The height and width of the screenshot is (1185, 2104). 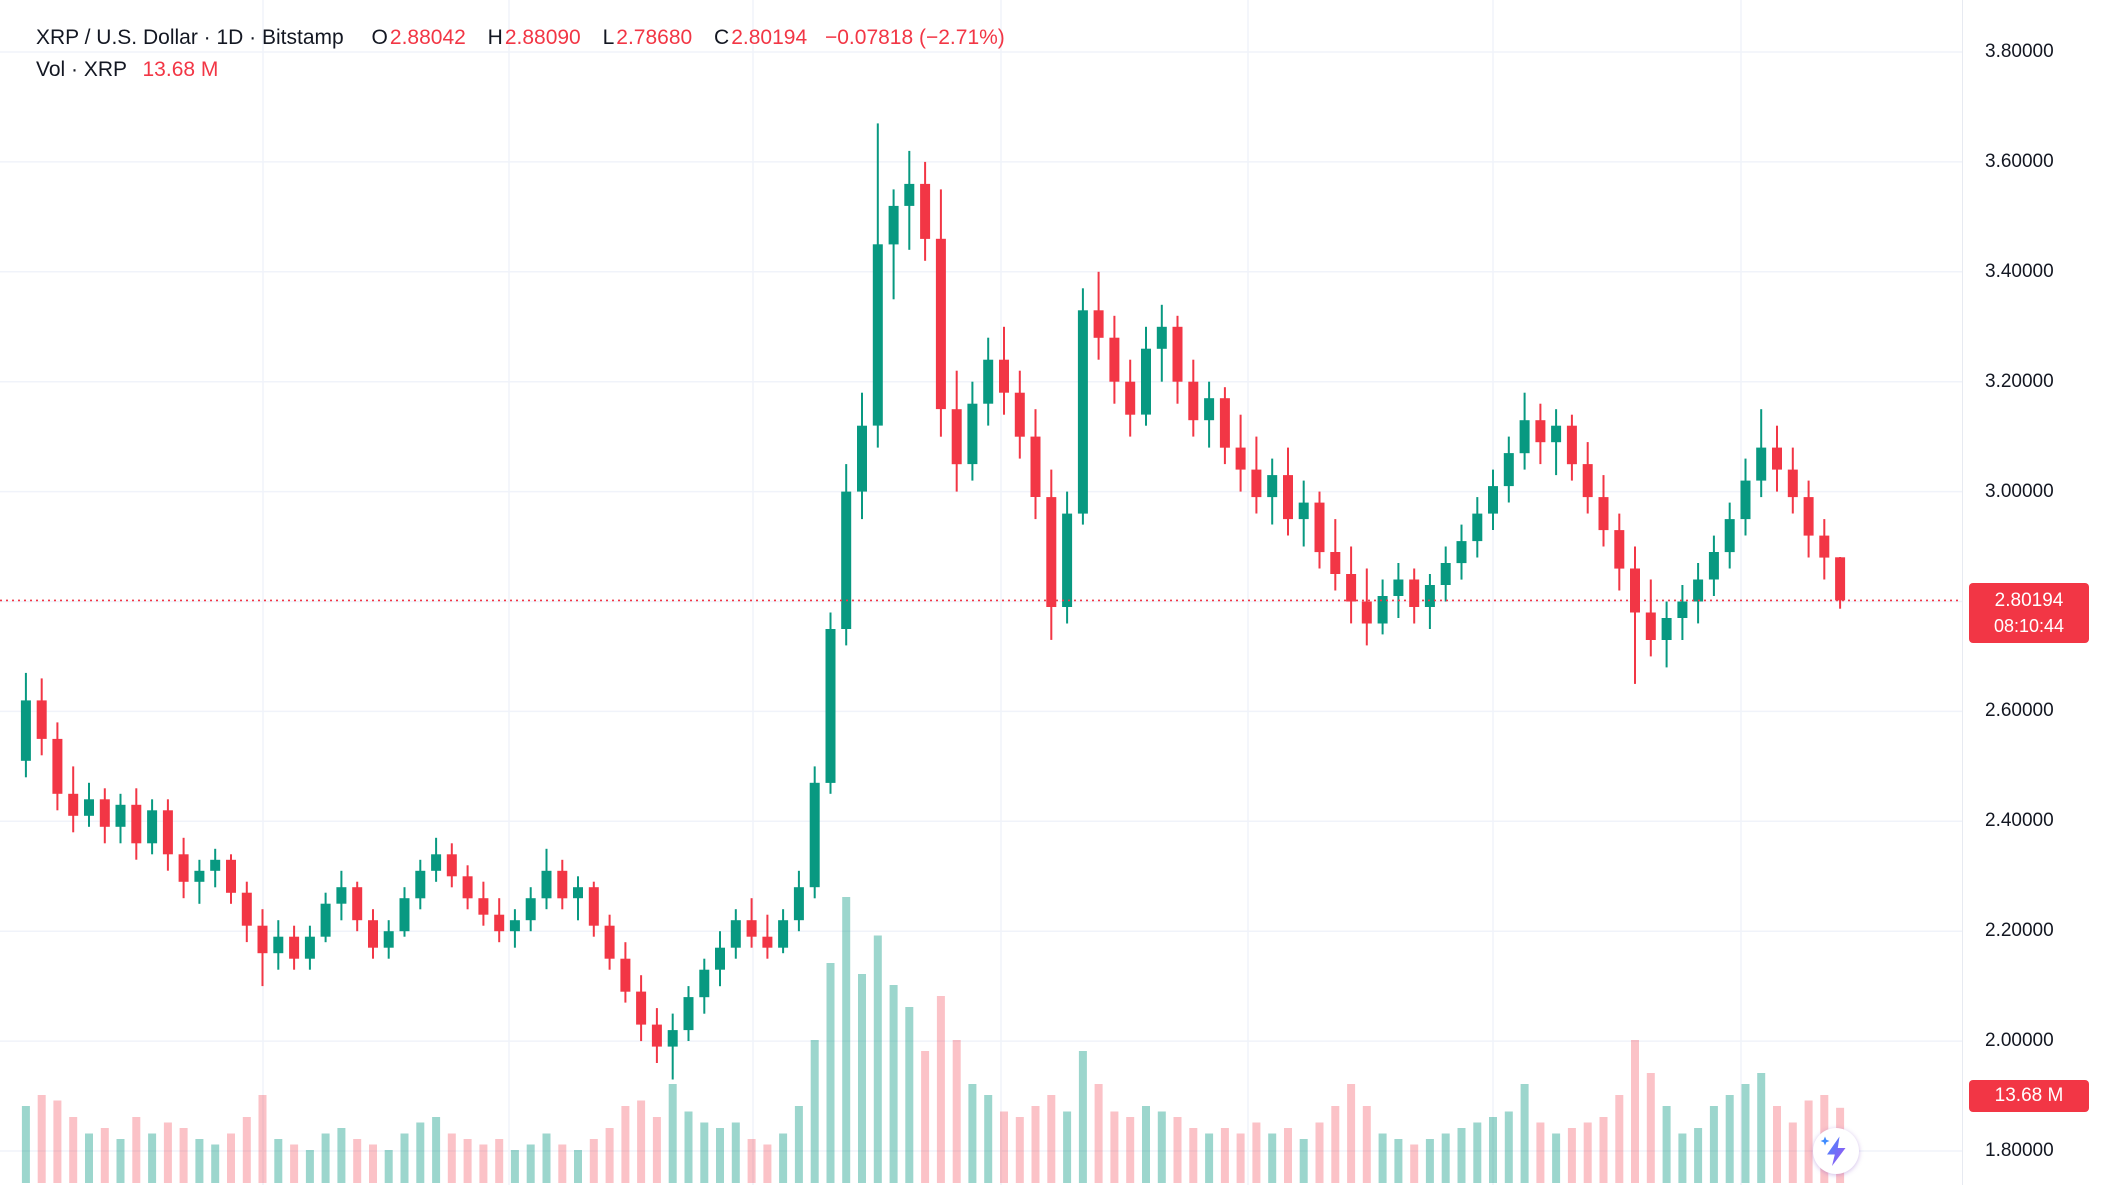 What do you see at coordinates (2029, 601) in the screenshot?
I see `current-price-value: 2.80194` at bounding box center [2029, 601].